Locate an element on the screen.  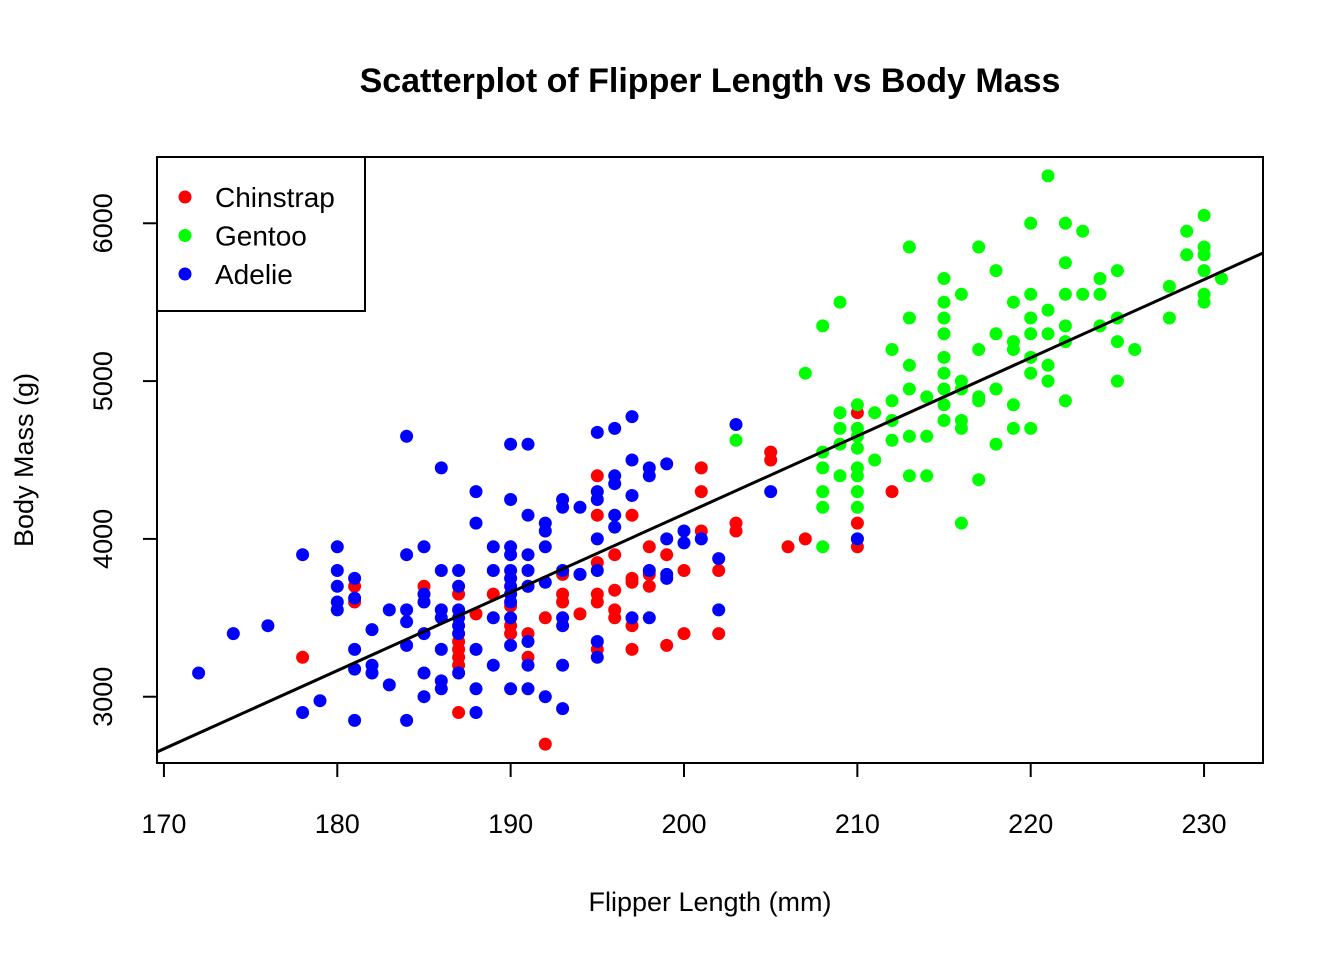
x-tick-label: 190 is located at coordinates (510, 824).